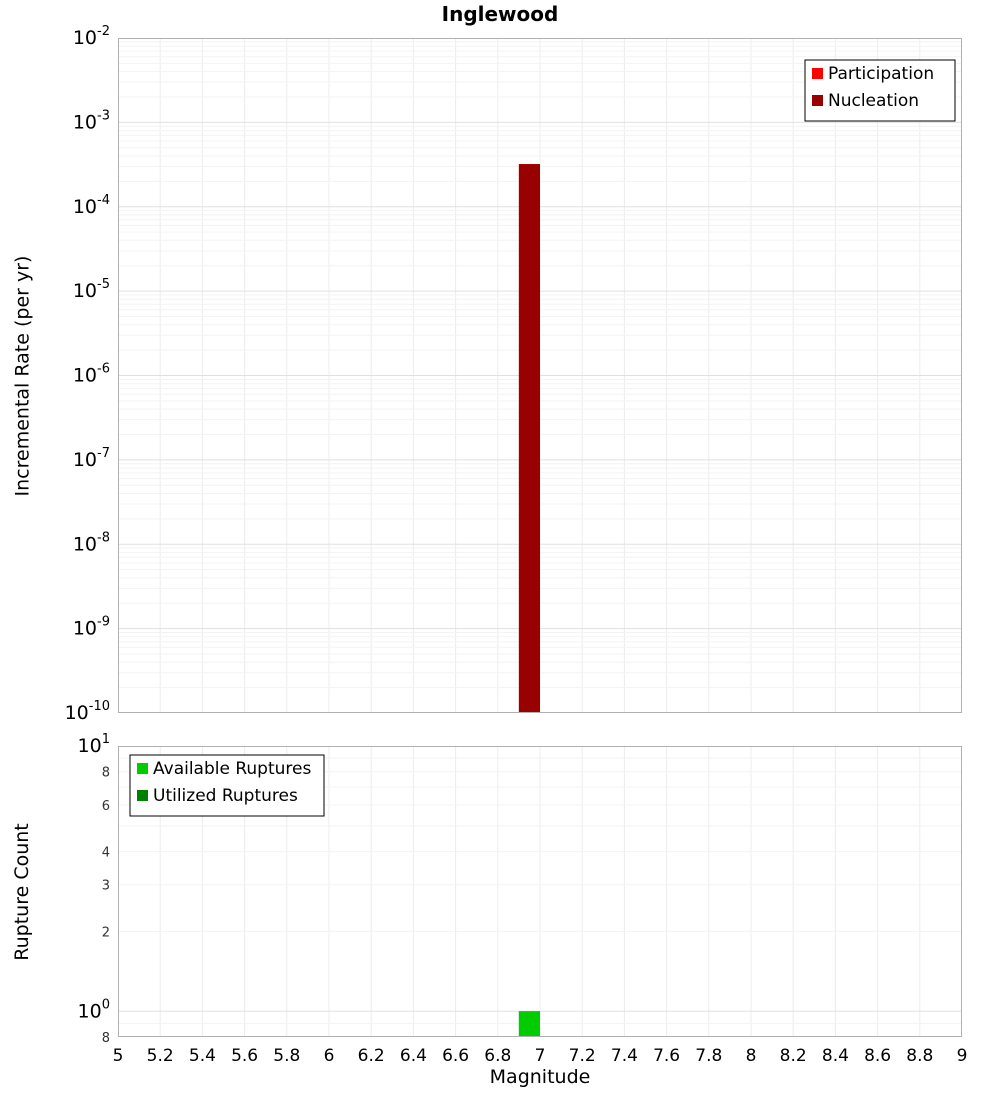 This screenshot has height=1100, width=1000. Describe the element at coordinates (94, 889) in the screenshot. I see `y-tick-labels: 10¹ 8 6 4 3 2 100 8` at that location.